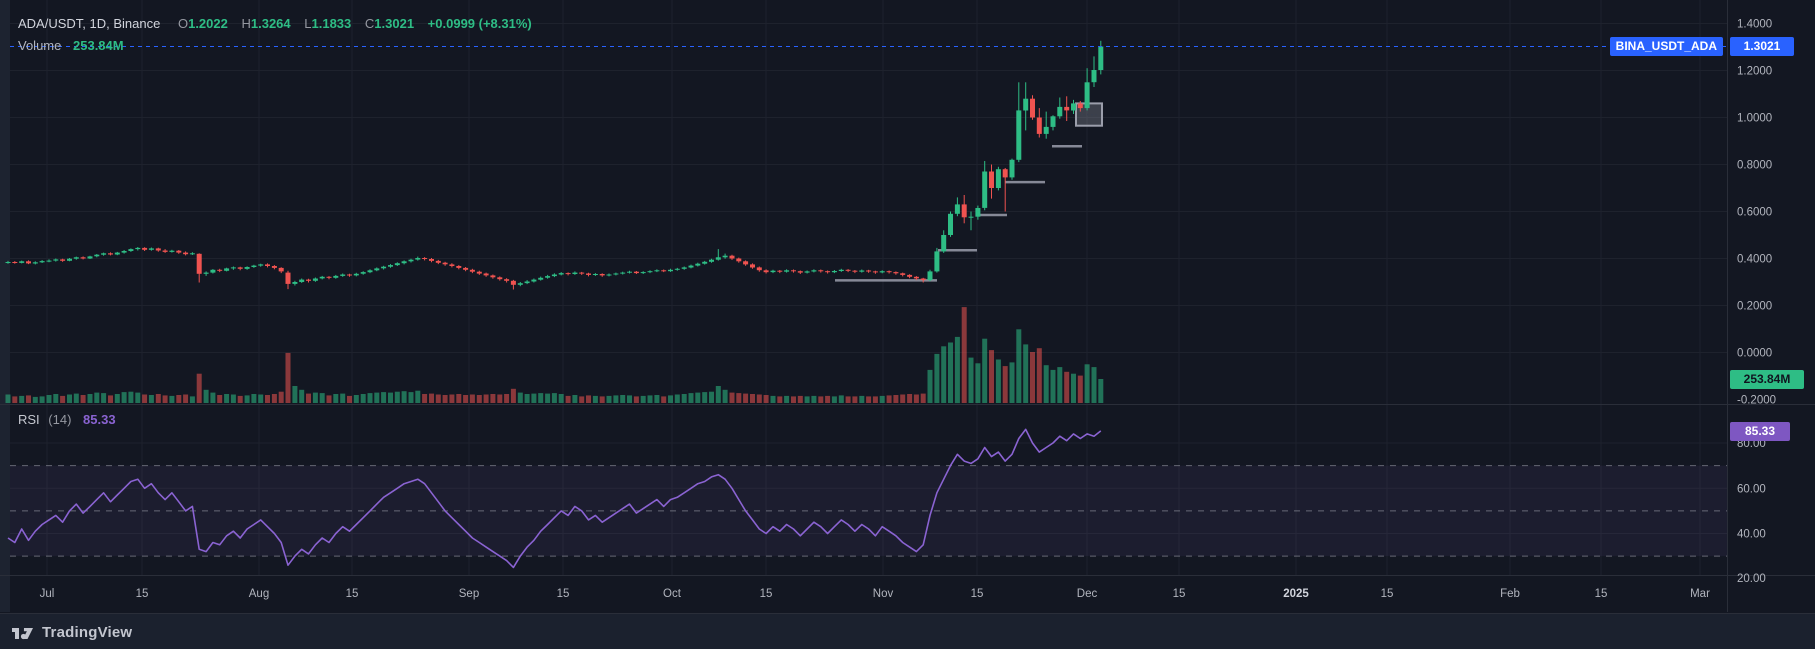 The image size is (1815, 649). I want to click on bottom-toolbar: TradingView, so click(907, 631).